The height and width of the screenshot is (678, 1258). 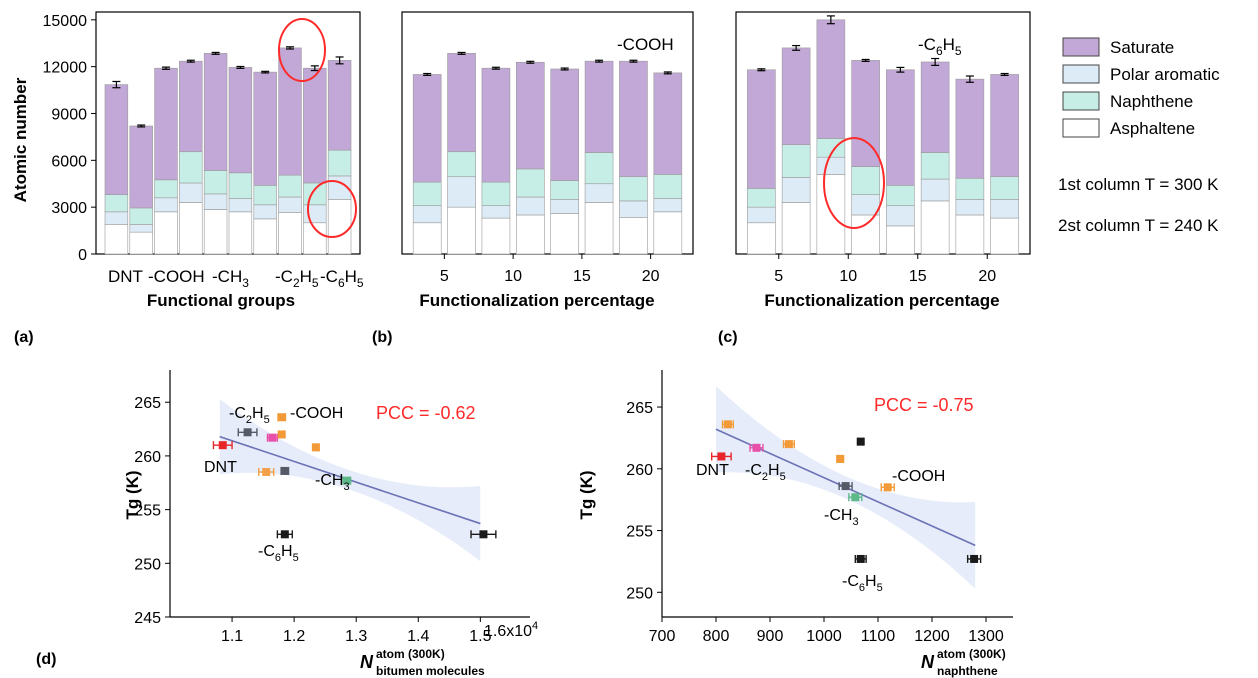 I want to click on a-bar-9-naphthene, so click(x=339, y=163).